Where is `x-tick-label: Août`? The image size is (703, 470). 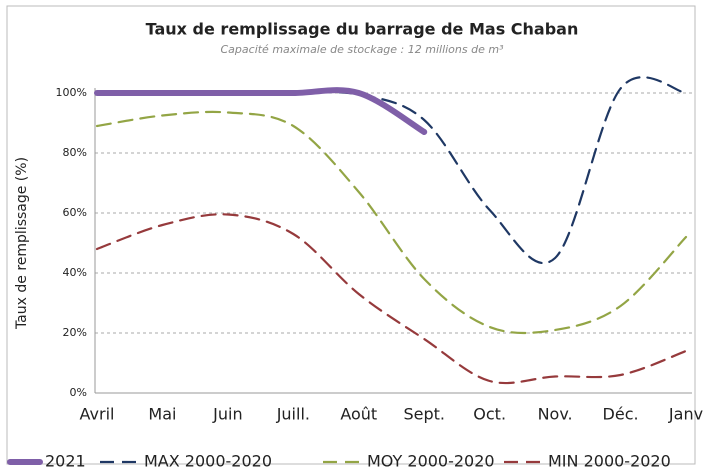 x-tick-label: Août is located at coordinates (358, 414).